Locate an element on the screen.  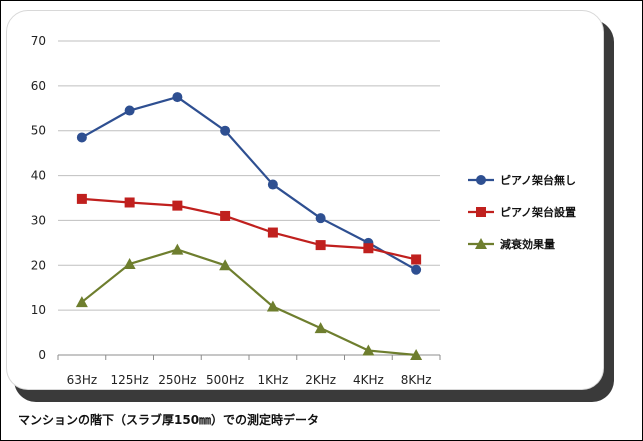
legend-entry: 減衰効果量 is located at coordinates (511, 244).